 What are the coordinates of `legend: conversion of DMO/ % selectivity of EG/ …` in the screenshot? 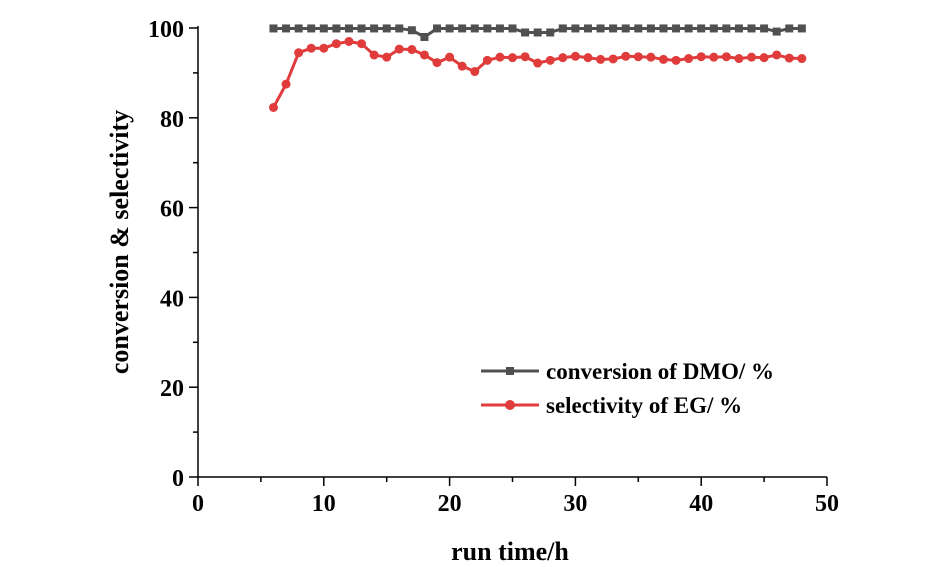 It's located at (627, 388).